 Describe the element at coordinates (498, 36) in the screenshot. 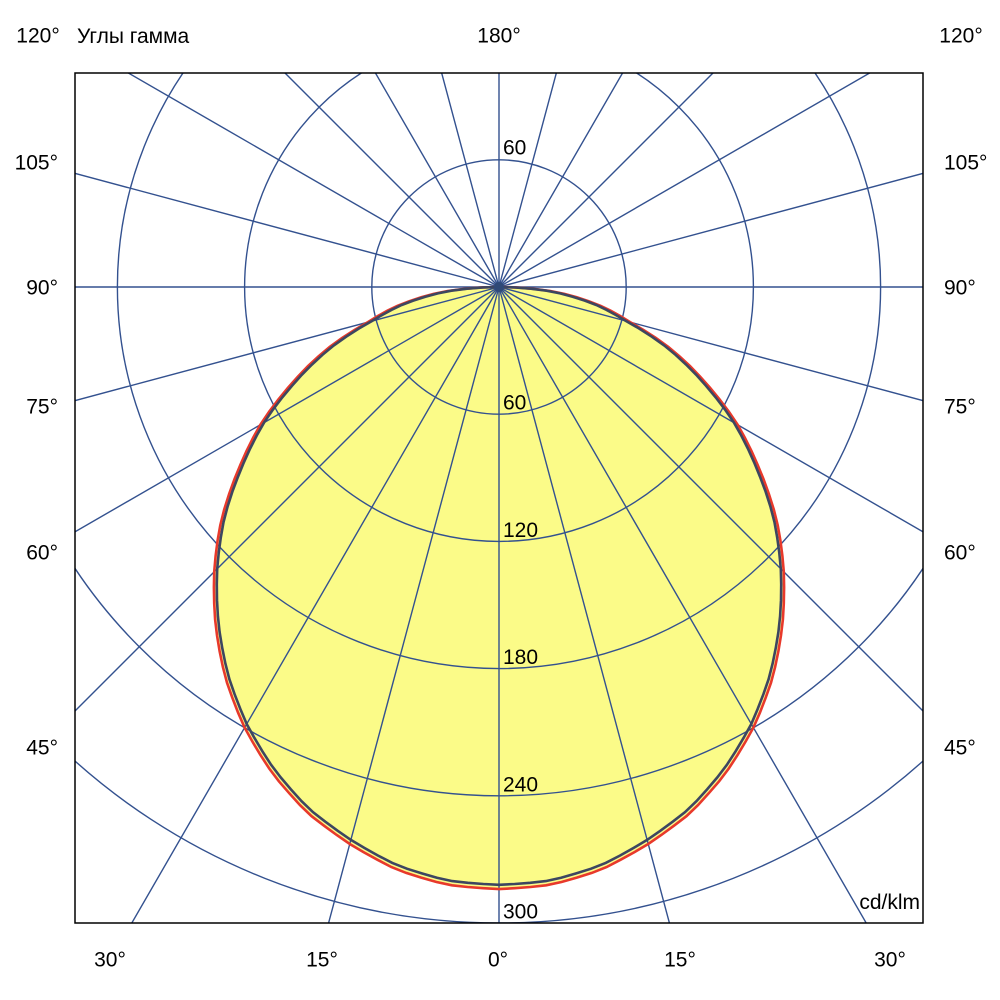

I see `angle-label: 180°` at that location.